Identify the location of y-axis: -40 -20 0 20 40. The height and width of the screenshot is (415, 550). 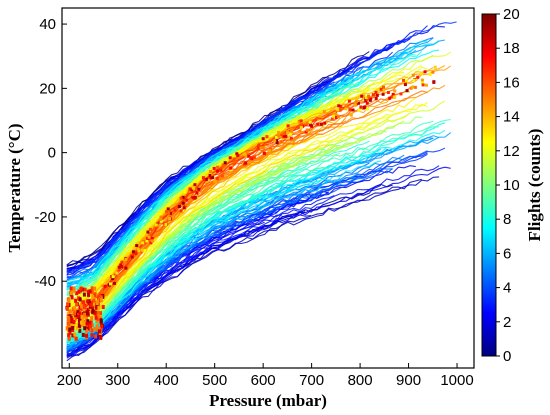
(50, 153).